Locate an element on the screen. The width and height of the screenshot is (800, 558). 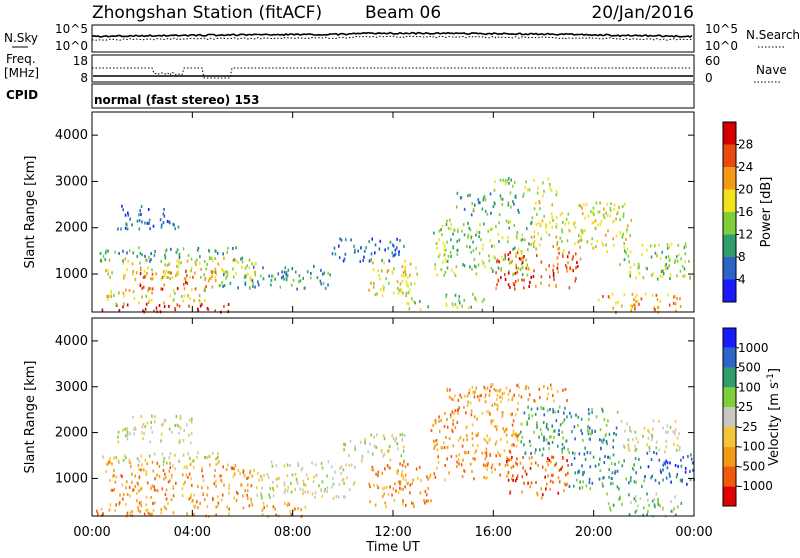
x-tick-label: 20:00 is located at coordinates (593, 532).